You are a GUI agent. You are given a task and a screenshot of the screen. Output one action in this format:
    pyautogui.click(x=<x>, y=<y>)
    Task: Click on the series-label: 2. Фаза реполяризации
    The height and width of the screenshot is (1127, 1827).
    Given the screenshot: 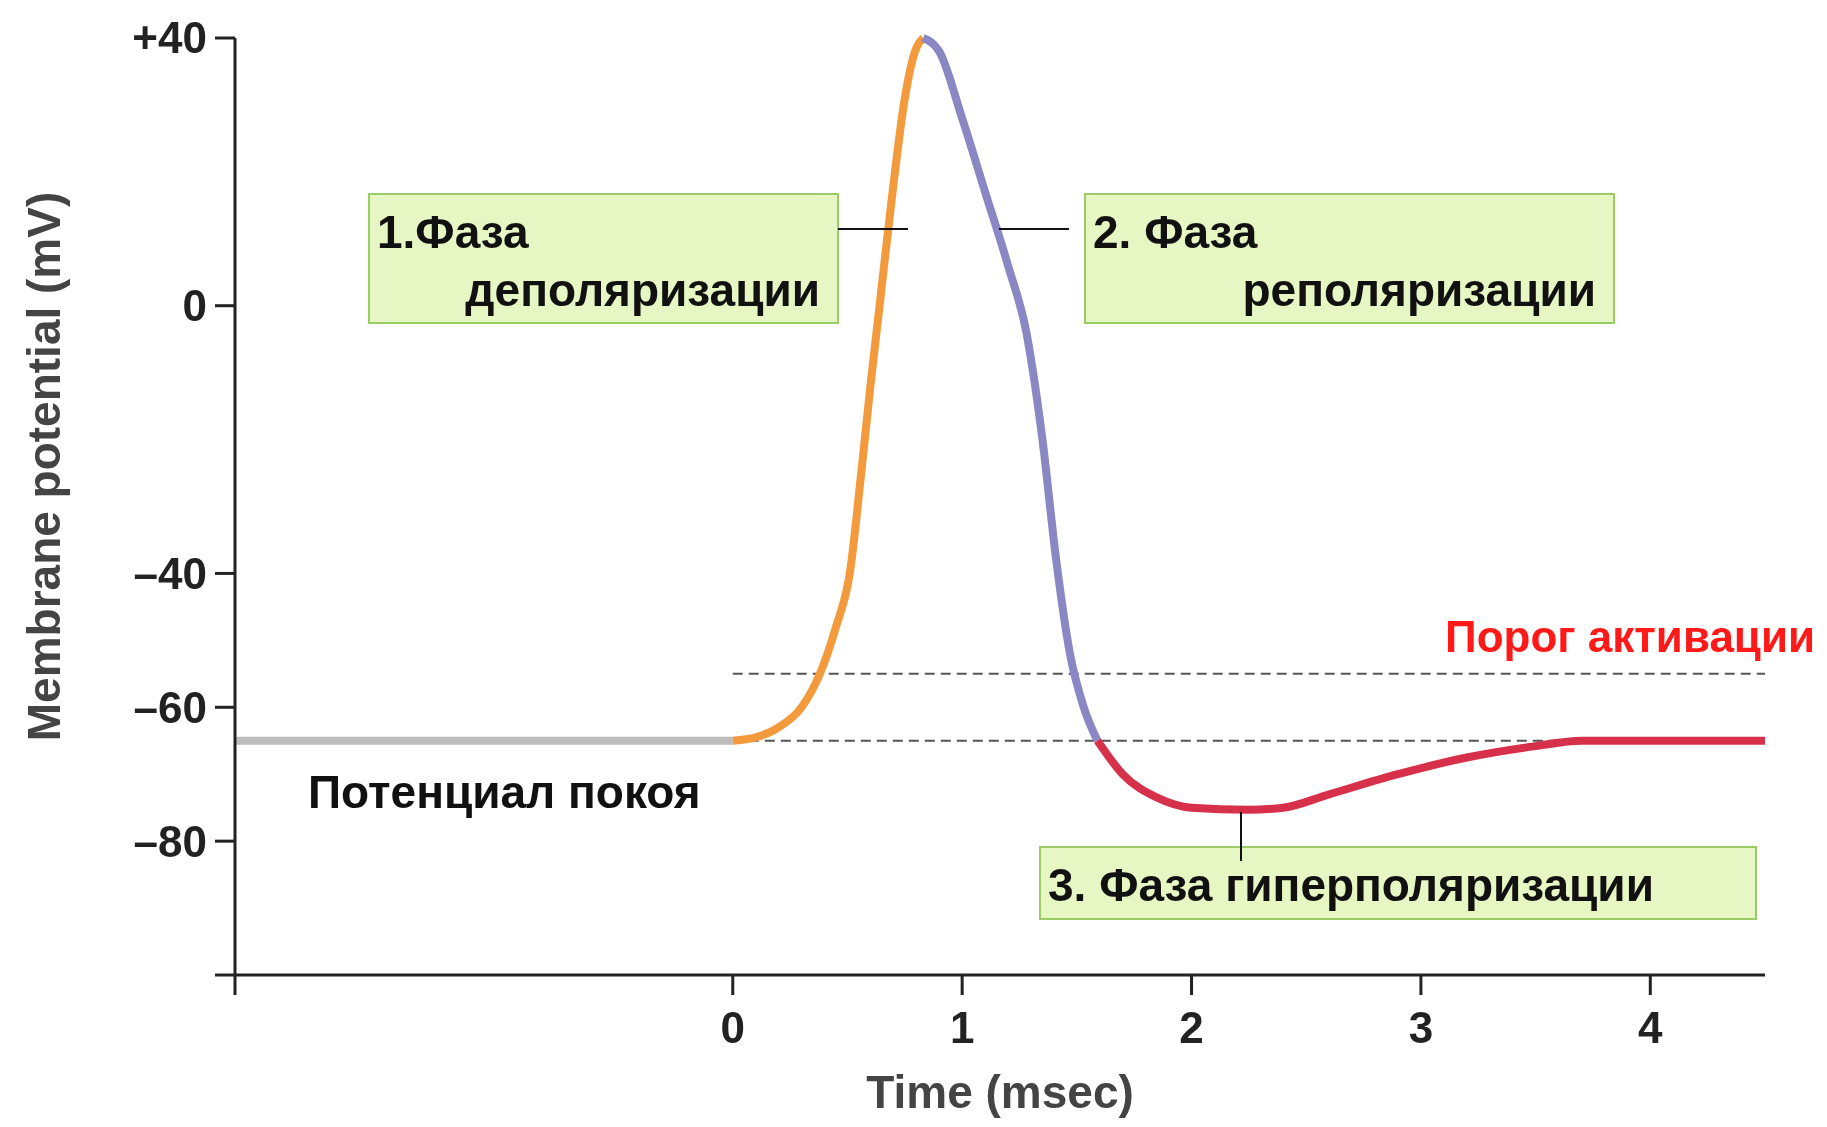 What is the action you would take?
    pyautogui.click(x=1344, y=261)
    